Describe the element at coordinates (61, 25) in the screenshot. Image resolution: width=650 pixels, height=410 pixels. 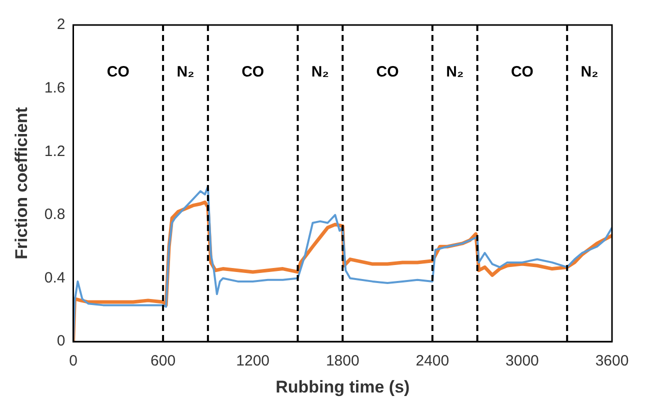
I see `y-tick-label: 2` at that location.